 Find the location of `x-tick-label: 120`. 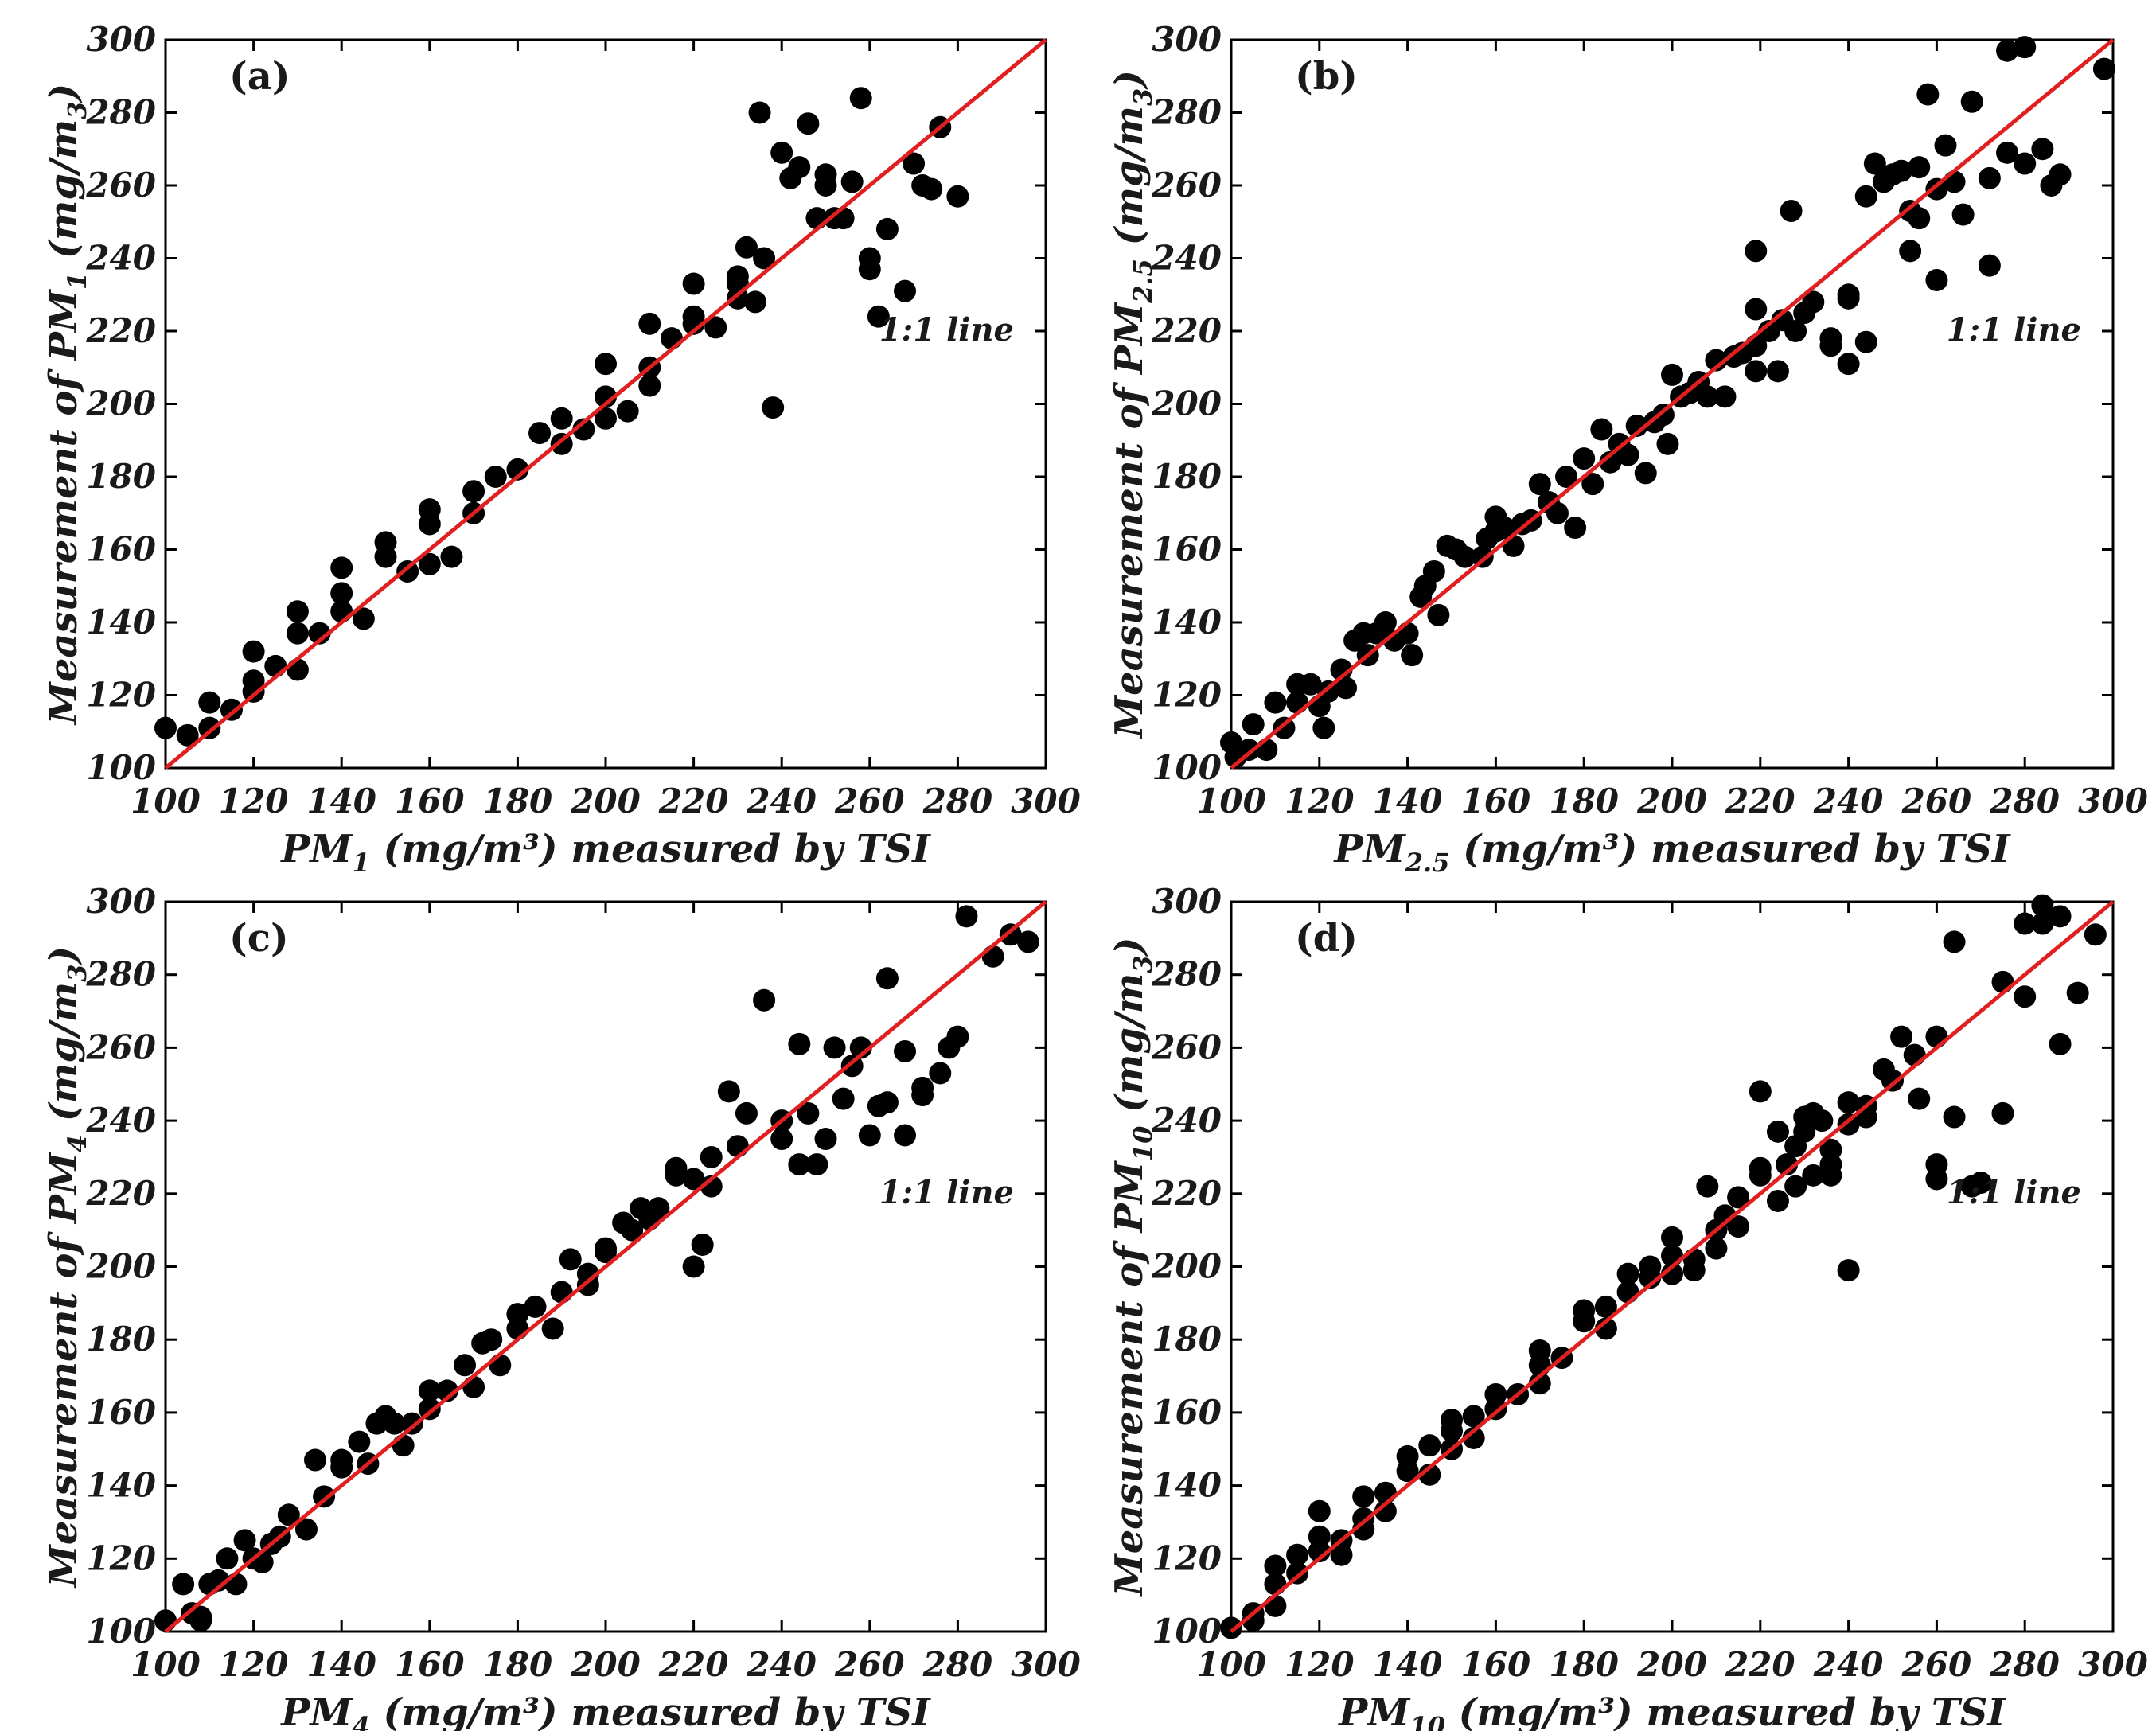

x-tick-label: 120 is located at coordinates (254, 801).